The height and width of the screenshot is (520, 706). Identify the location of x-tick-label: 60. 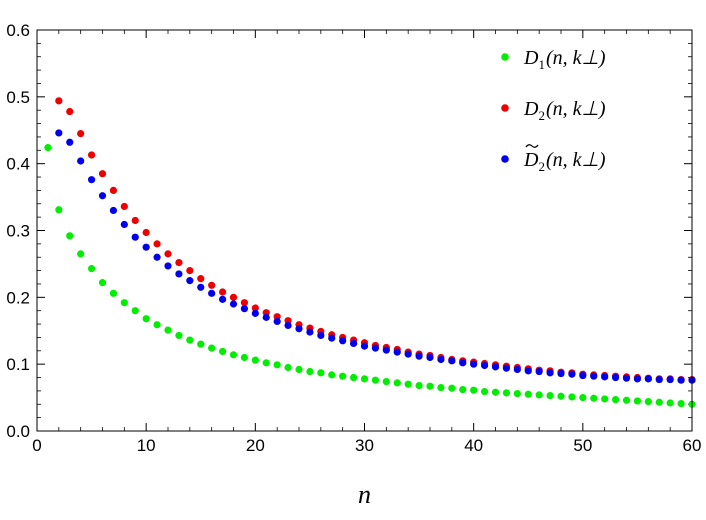
(692, 445).